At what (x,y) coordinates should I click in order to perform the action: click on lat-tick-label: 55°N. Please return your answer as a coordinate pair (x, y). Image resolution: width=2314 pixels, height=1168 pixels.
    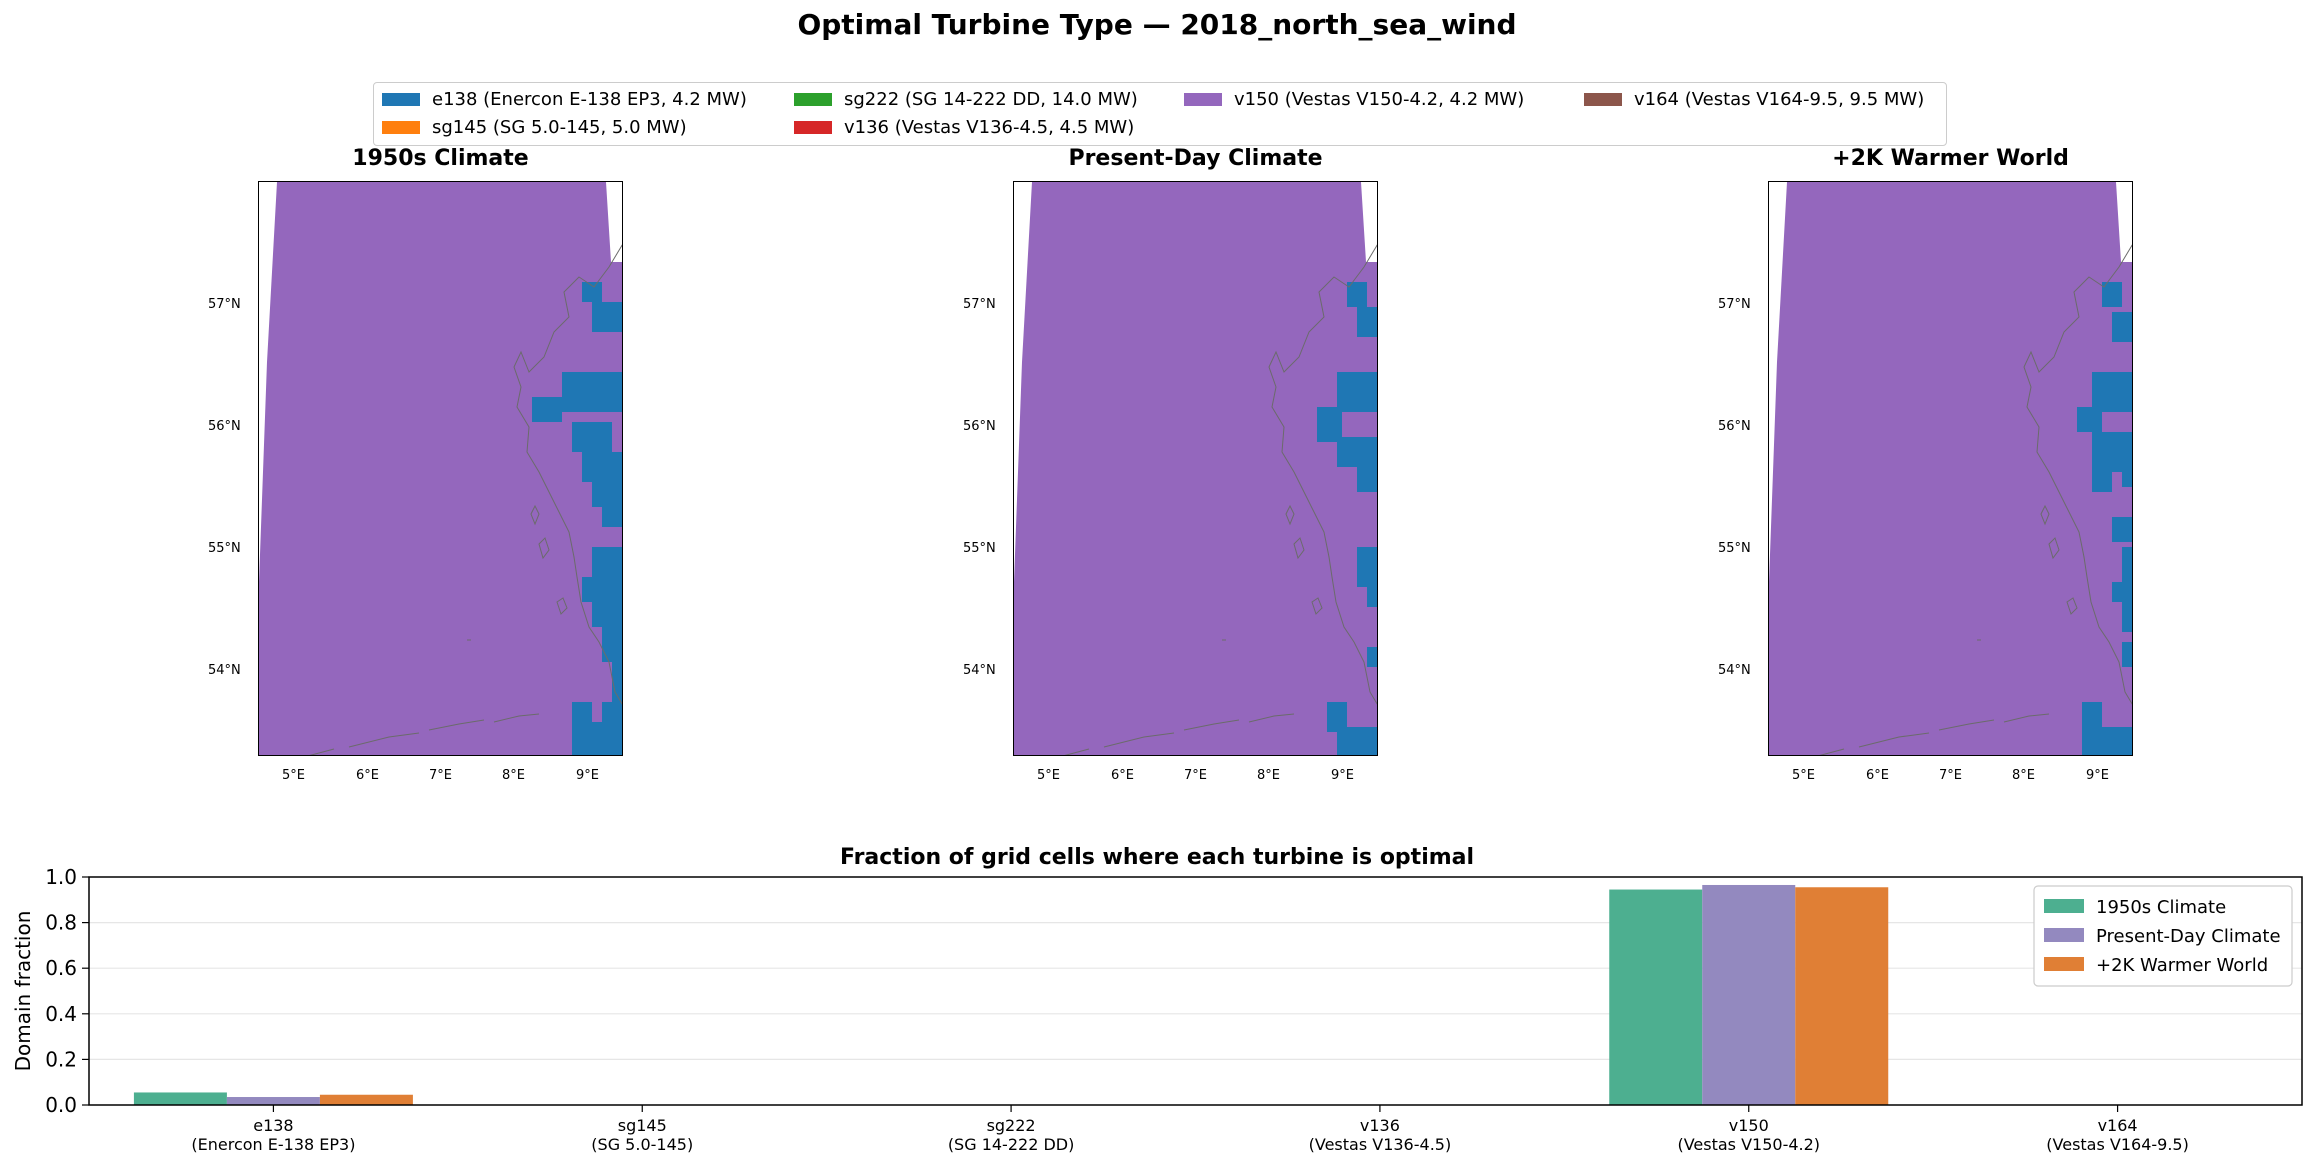
    Looking at the image, I should click on (224, 548).